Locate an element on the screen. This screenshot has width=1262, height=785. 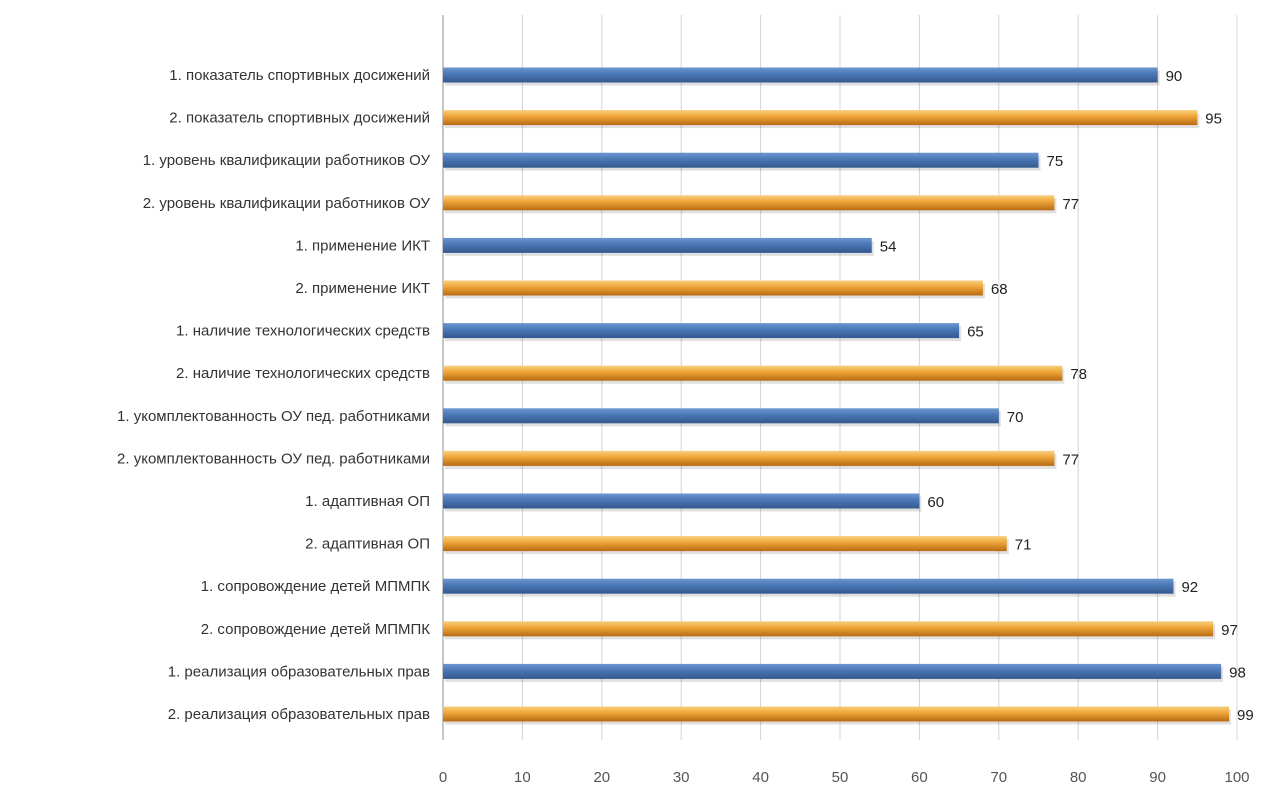
x-tick-label: 0 is located at coordinates (443, 777).